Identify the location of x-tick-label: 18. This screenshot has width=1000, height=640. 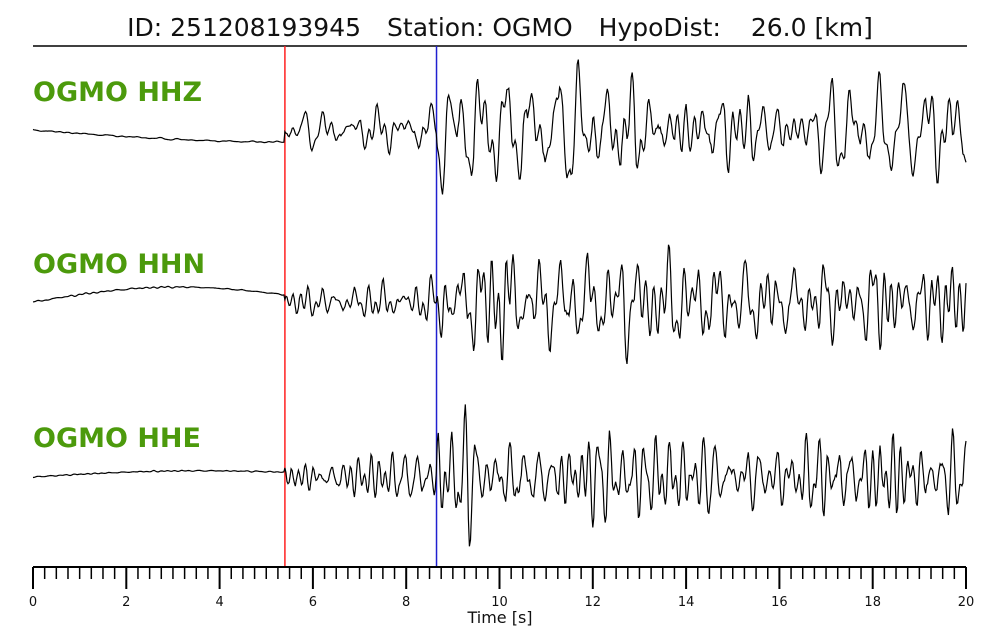
(872, 602).